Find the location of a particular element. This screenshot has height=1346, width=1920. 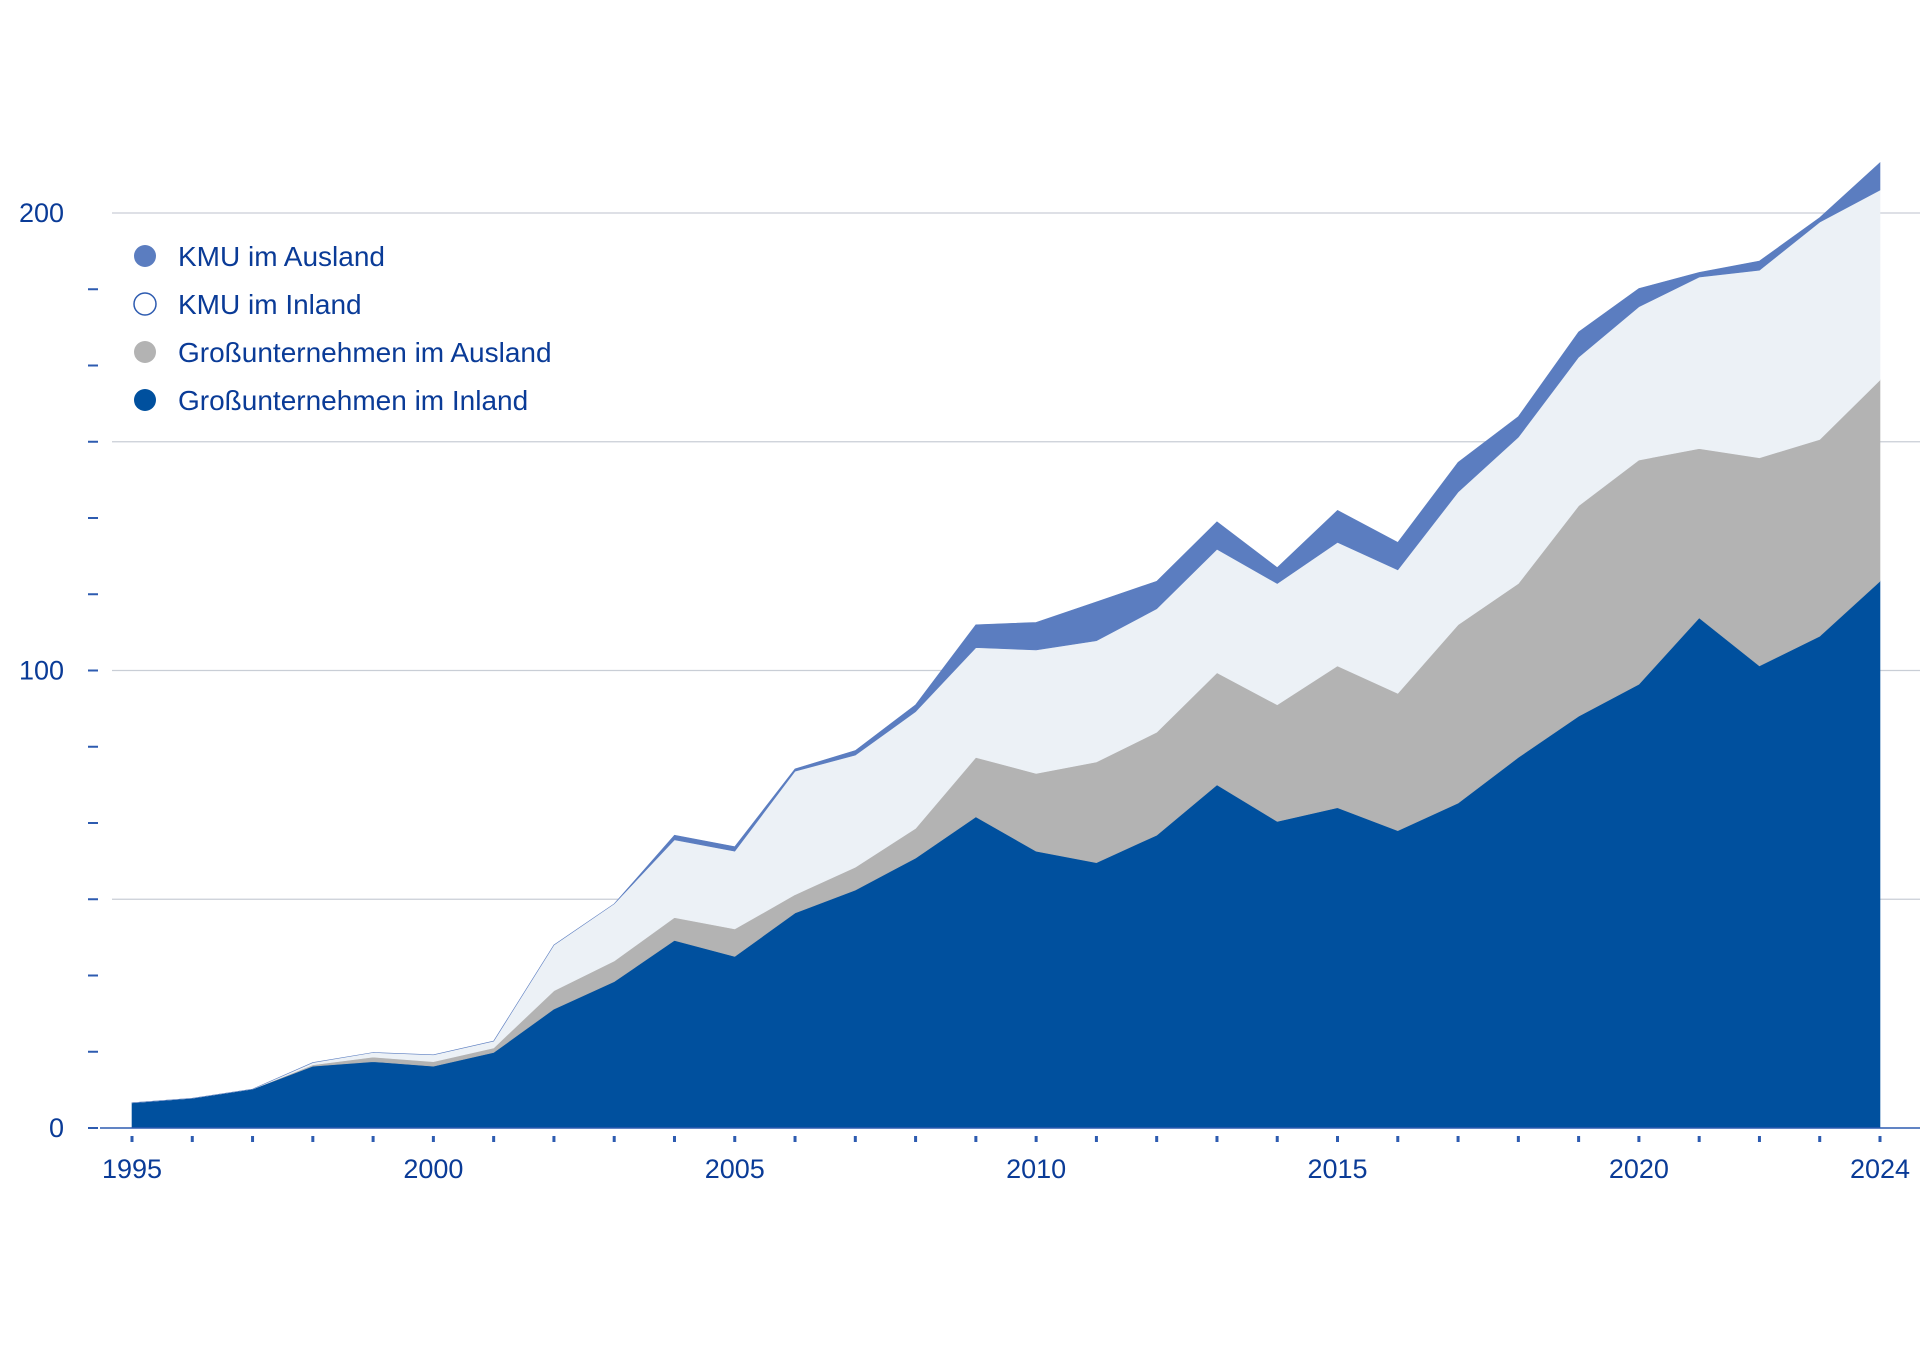

legend-label: Großunternehmen im Ausland is located at coordinates (365, 352).